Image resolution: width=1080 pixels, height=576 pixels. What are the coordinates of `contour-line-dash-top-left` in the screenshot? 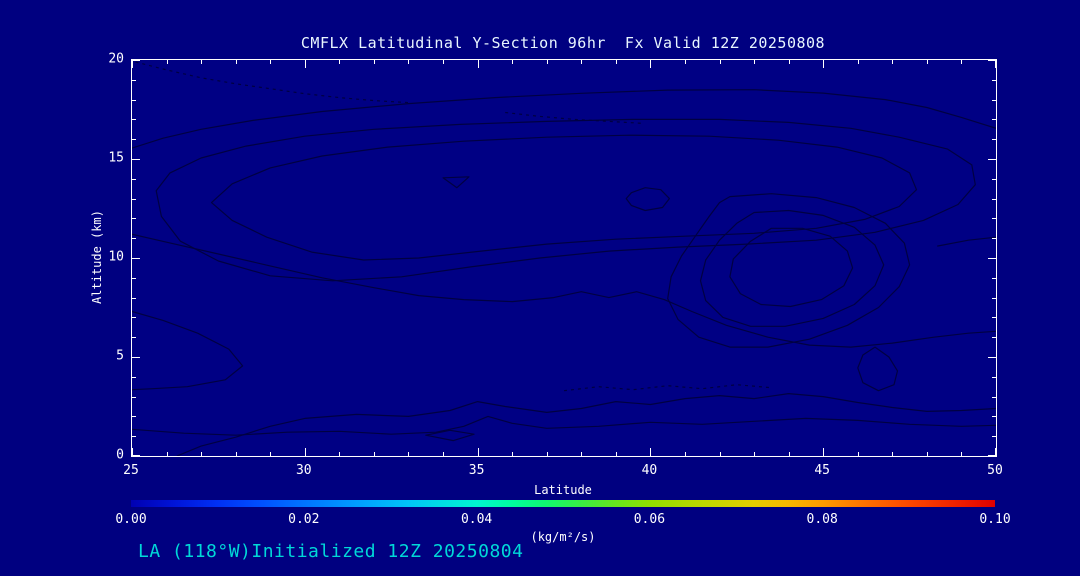 It's located at (272, 82).